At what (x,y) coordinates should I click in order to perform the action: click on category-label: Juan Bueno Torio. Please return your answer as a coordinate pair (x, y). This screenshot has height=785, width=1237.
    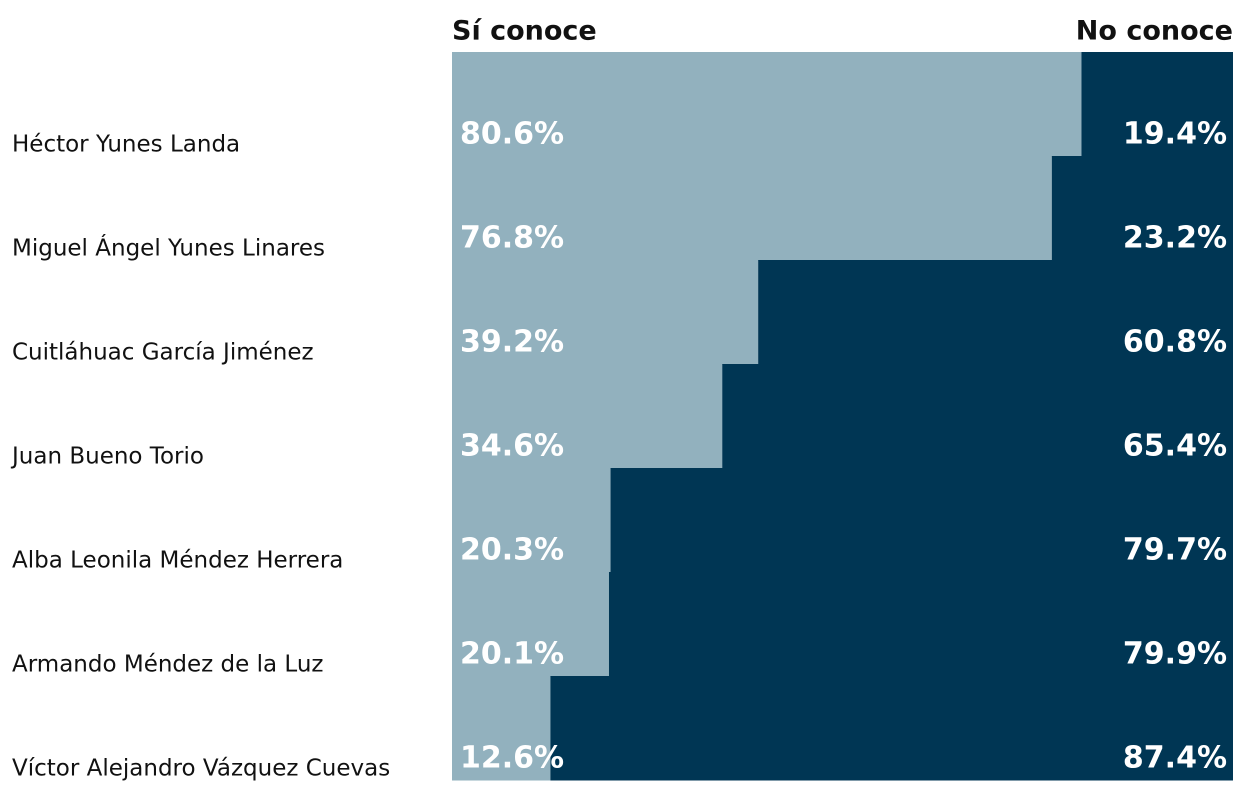
    Looking at the image, I should click on (107, 457).